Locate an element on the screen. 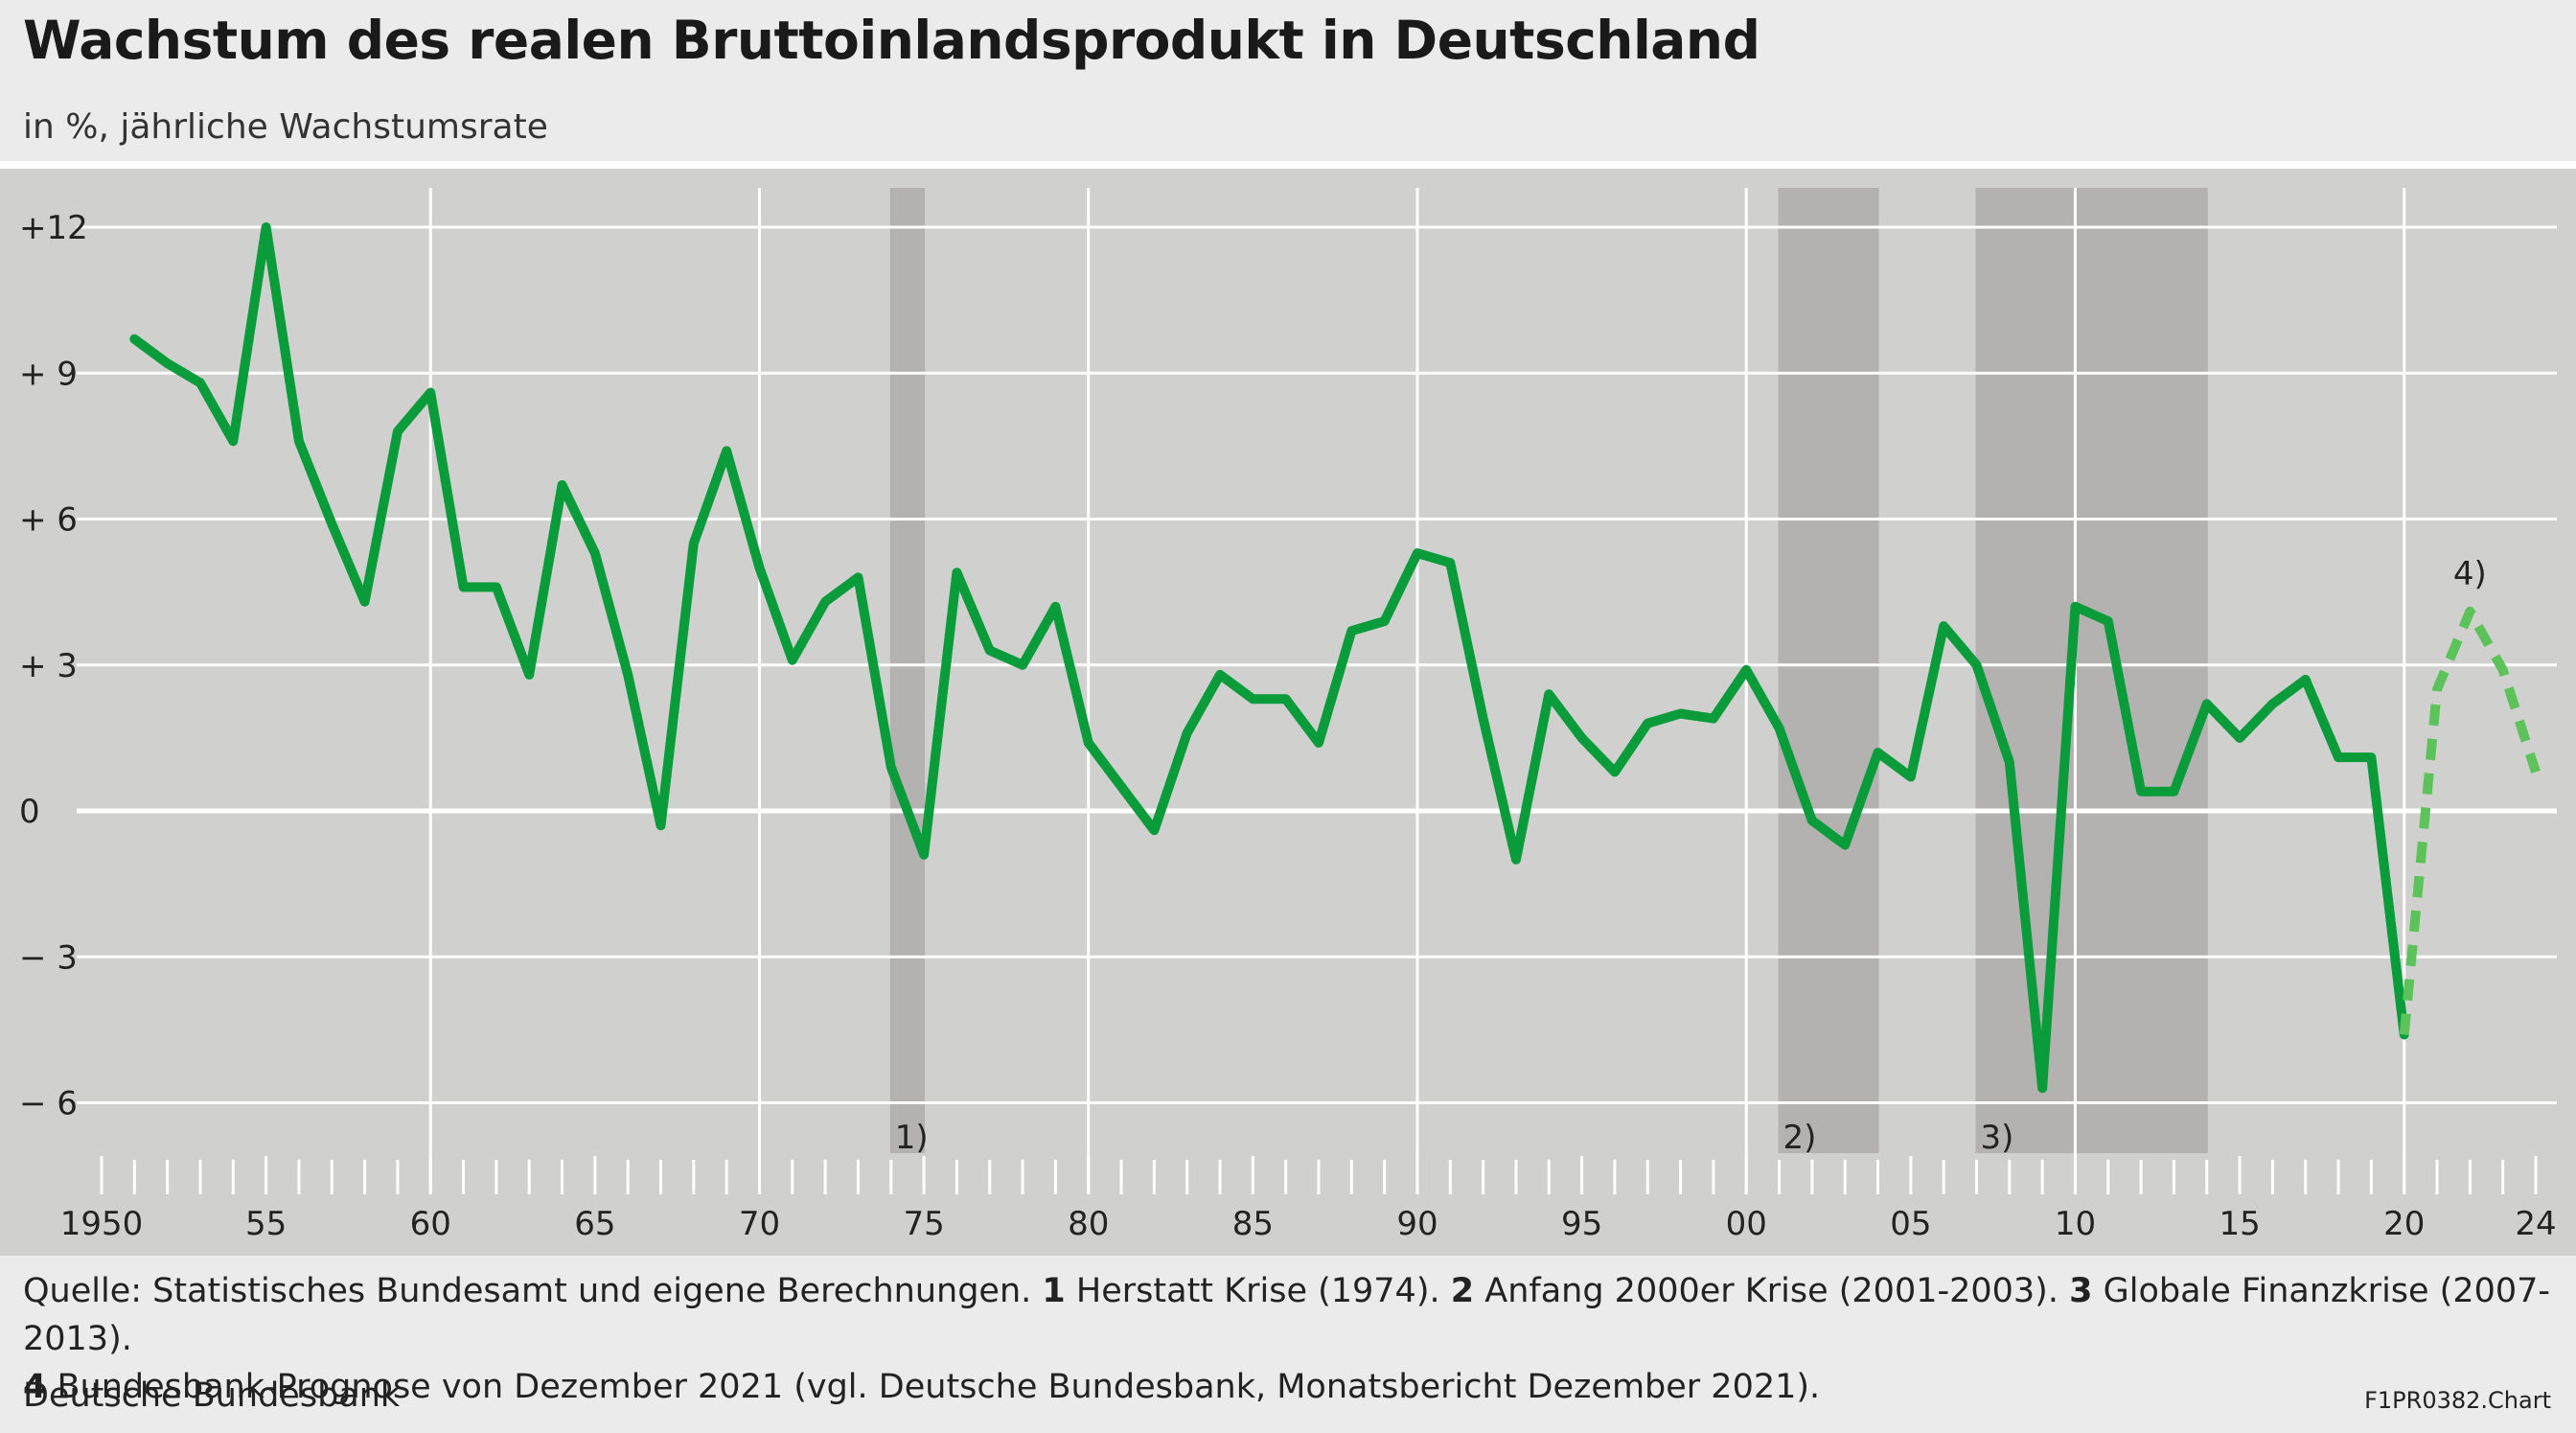 The image size is (2576, 1433). y-tick-label: 0 is located at coordinates (29, 812).